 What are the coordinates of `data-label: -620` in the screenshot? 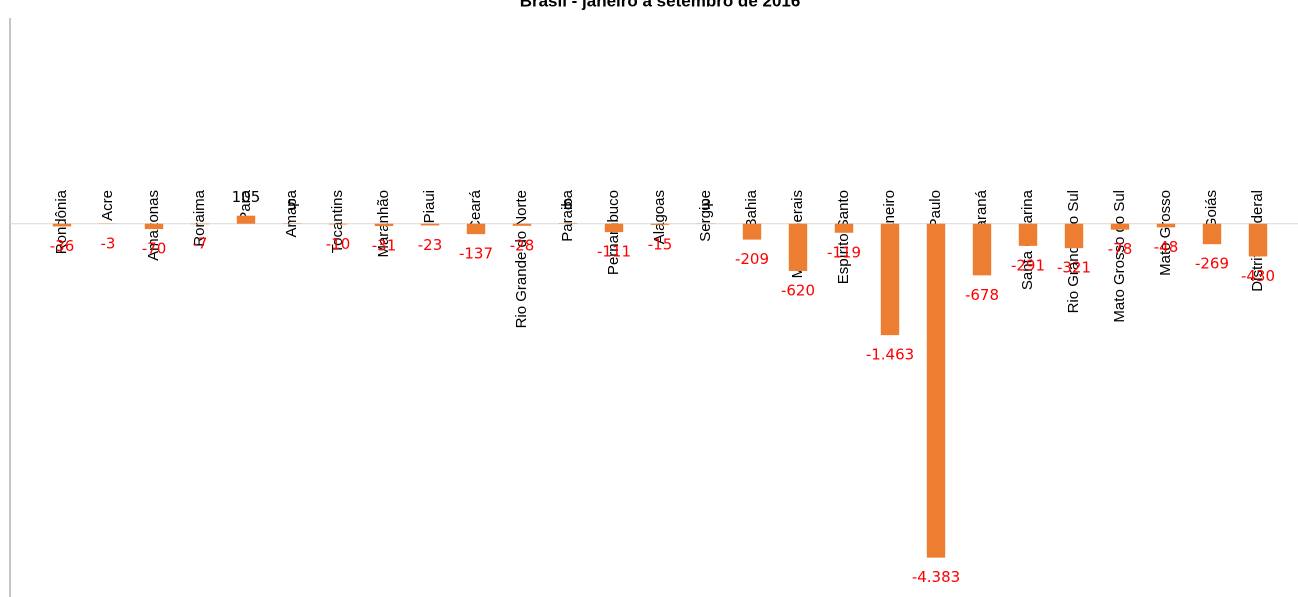 It's located at (798, 290).